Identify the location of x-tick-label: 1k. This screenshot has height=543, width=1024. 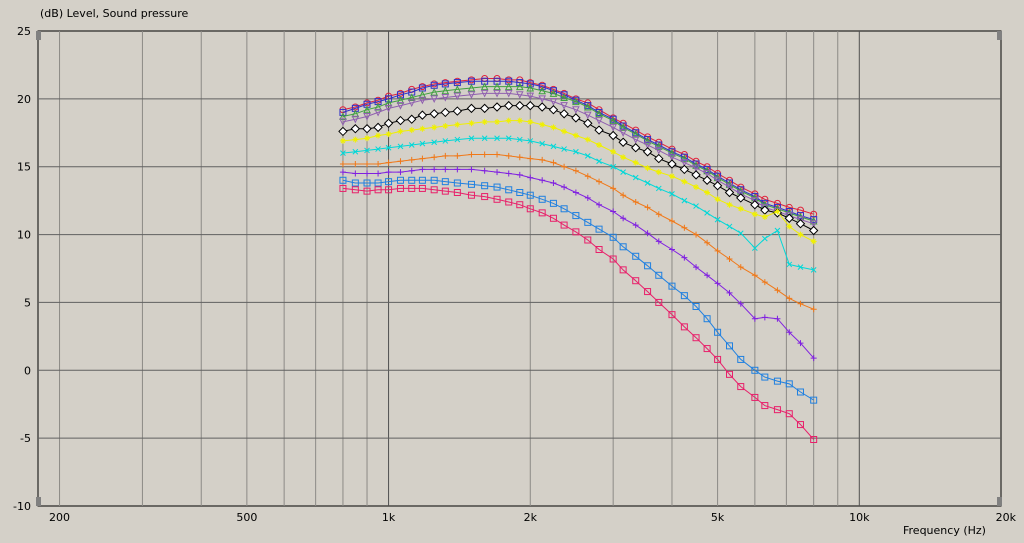
(389, 517).